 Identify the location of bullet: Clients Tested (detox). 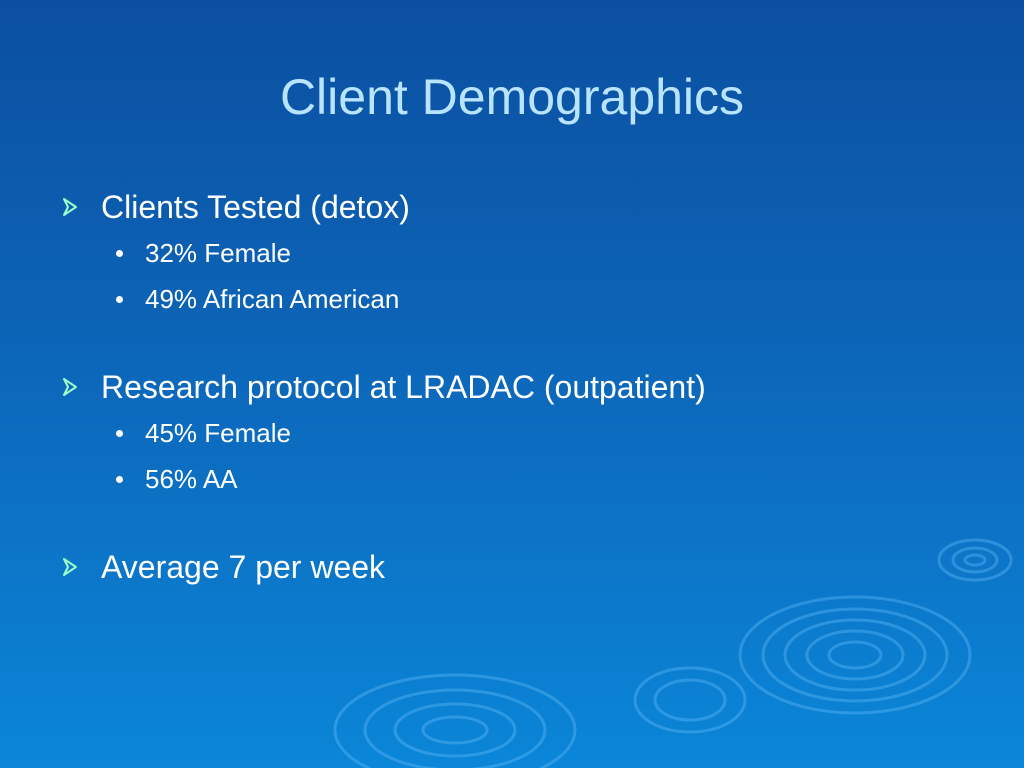
(532, 207).